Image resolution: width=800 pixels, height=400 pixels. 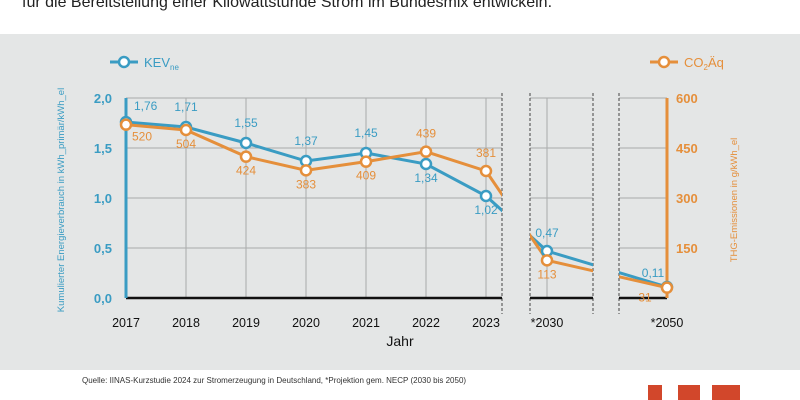 What do you see at coordinates (146, 106) in the screenshot?
I see `data-label: 1,76` at bounding box center [146, 106].